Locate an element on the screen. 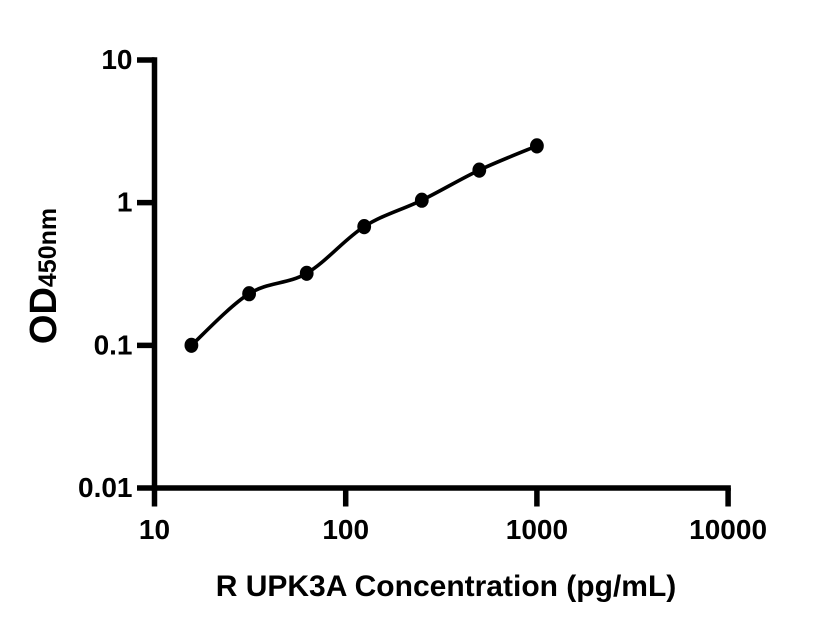 This screenshot has width=816, height=640. y-tick-label-3: 0.01 is located at coordinates (105, 487).